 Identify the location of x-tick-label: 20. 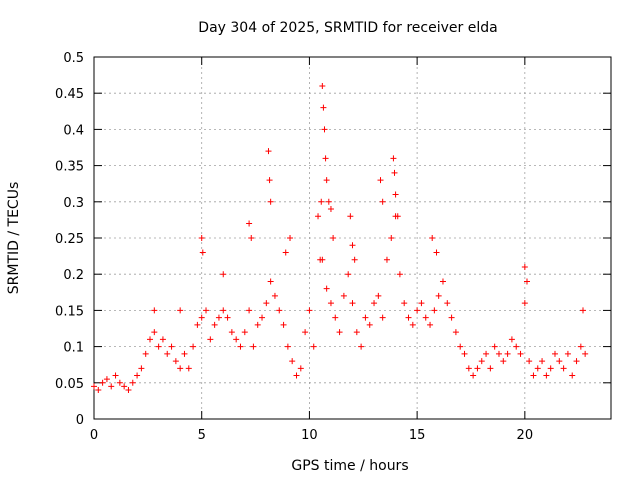
(525, 435).